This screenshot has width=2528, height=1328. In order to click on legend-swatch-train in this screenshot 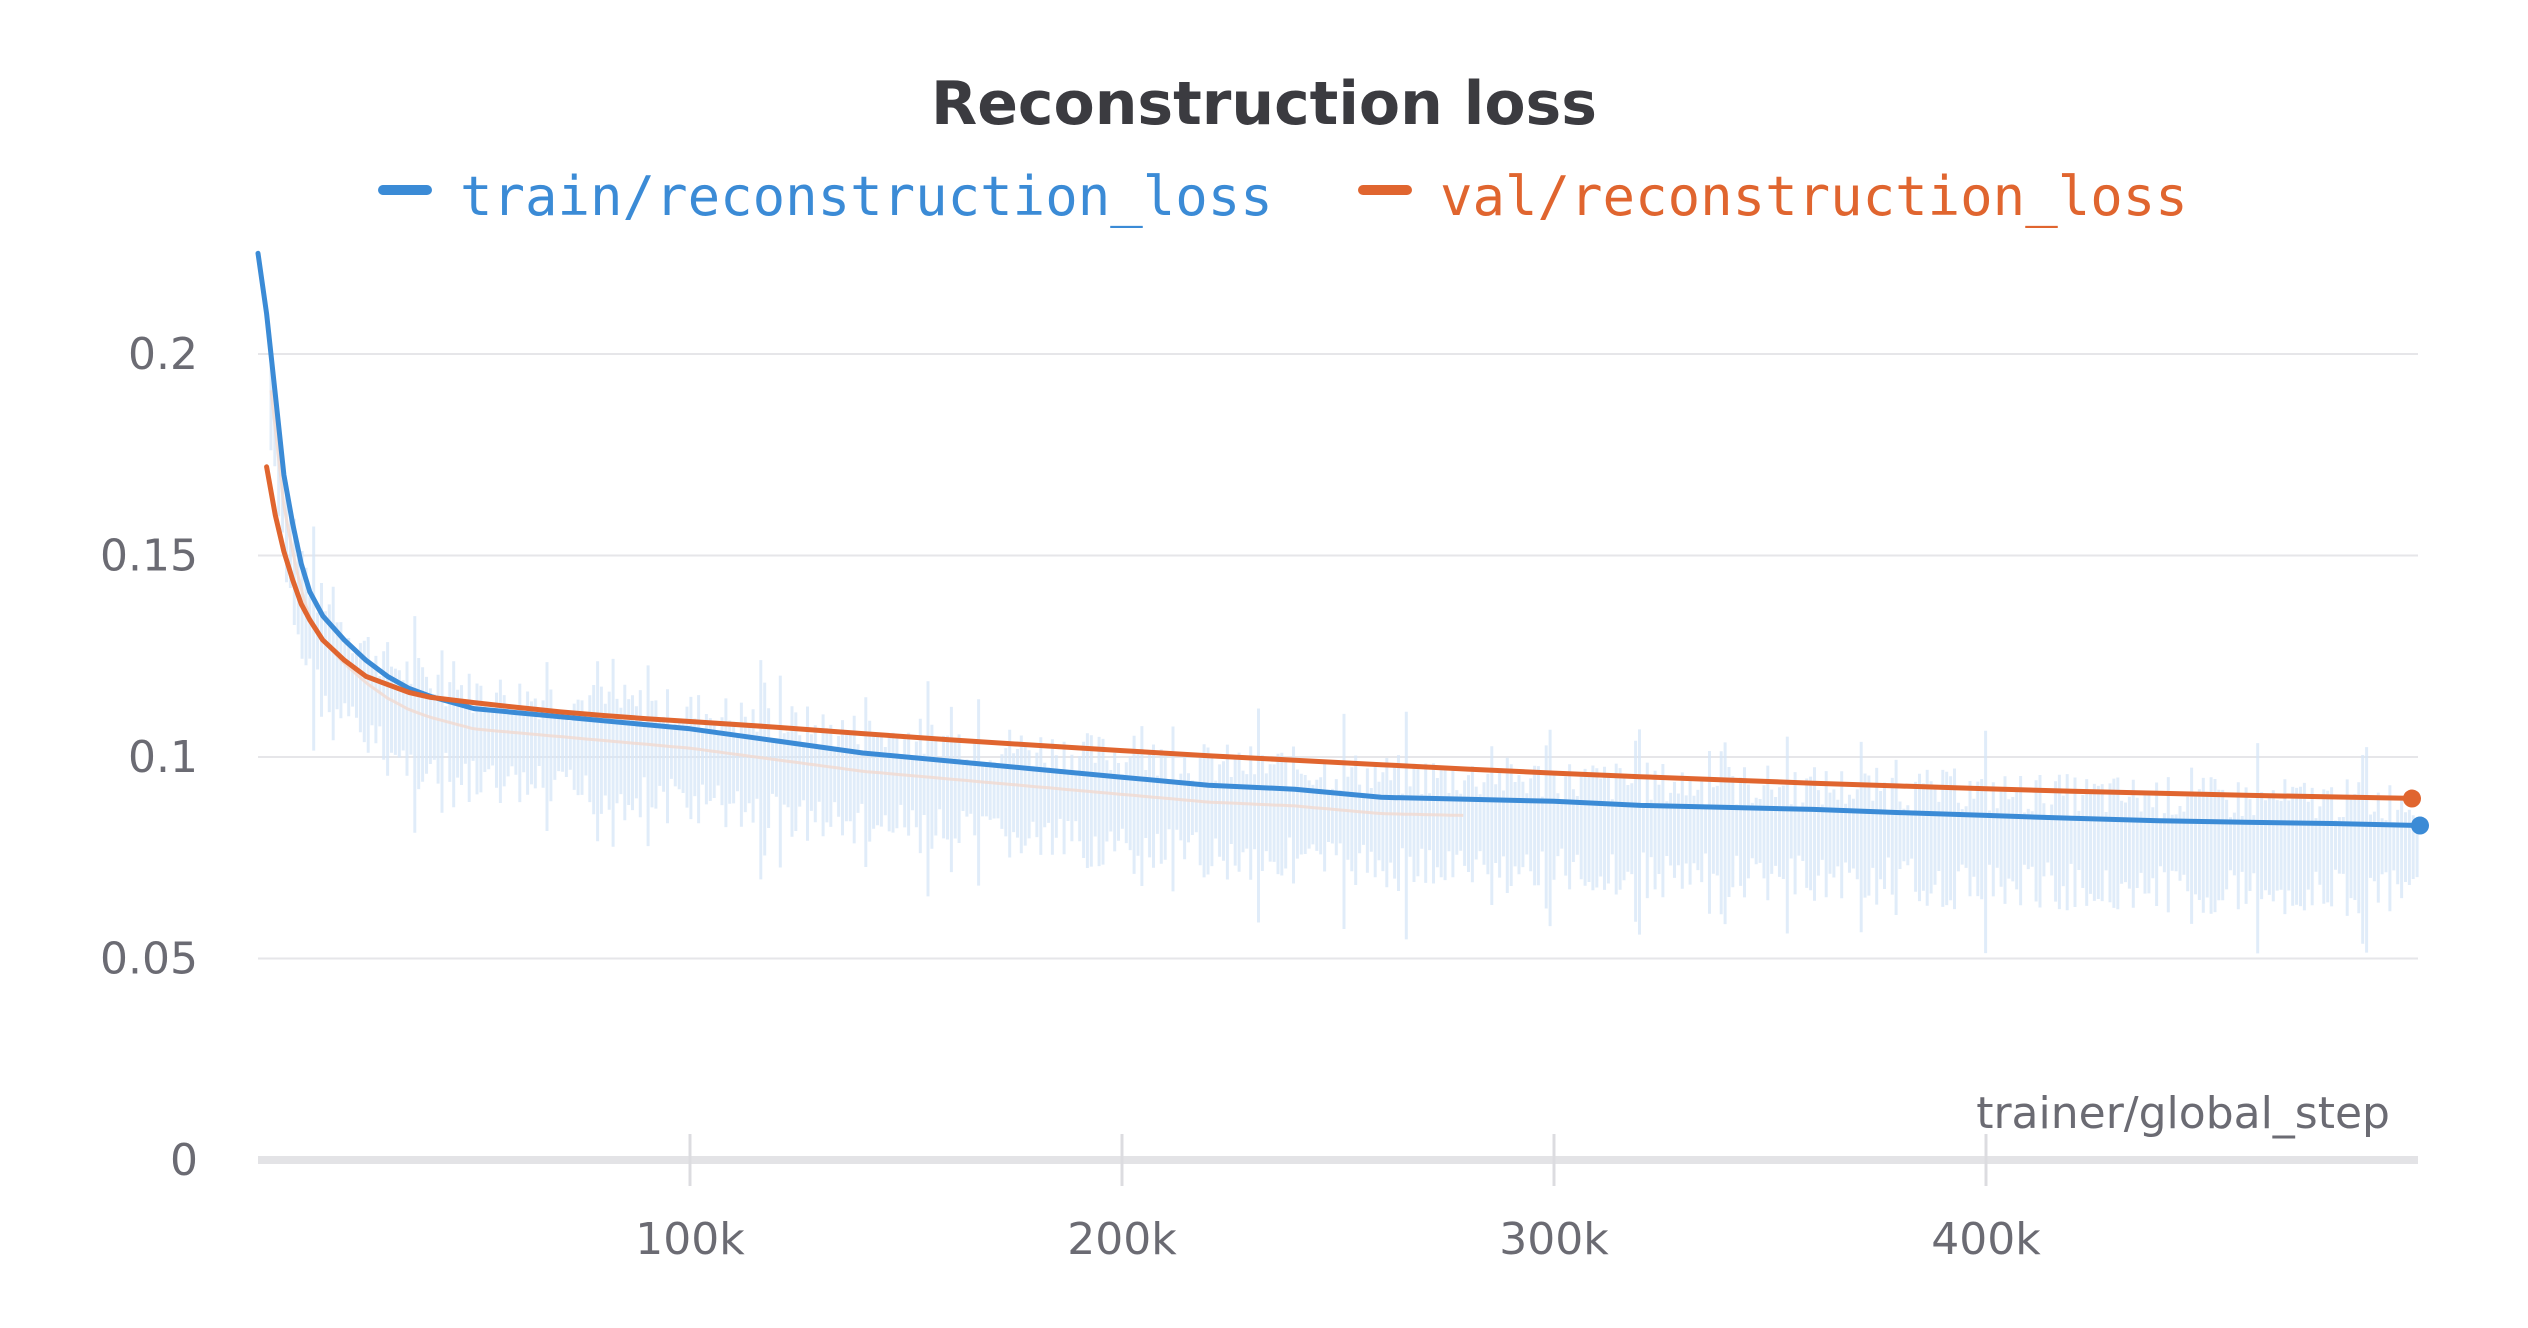, I will do `click(405, 190)`.